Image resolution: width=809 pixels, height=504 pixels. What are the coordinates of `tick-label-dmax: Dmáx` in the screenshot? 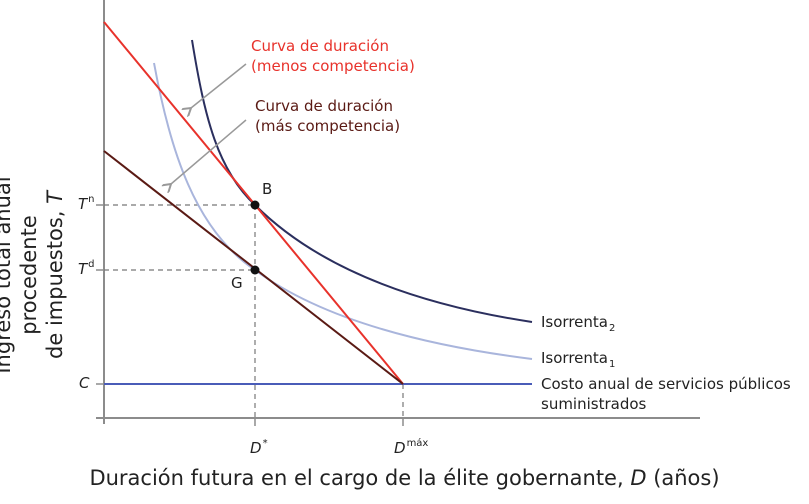 It's located at (411, 447).